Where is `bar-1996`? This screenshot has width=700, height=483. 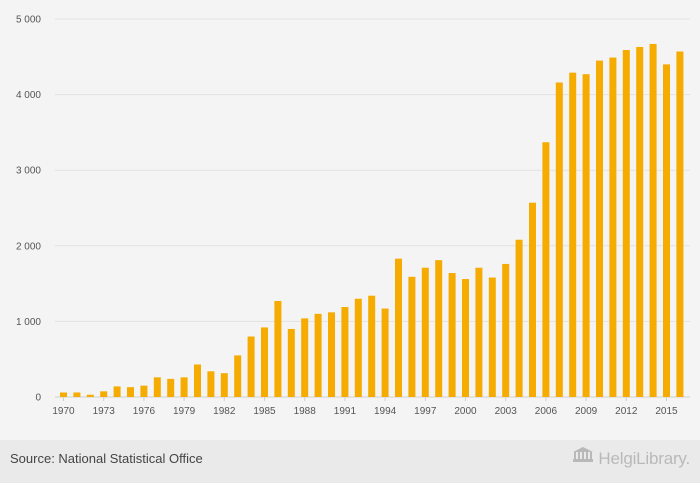
bar-1996 is located at coordinates (412, 336).